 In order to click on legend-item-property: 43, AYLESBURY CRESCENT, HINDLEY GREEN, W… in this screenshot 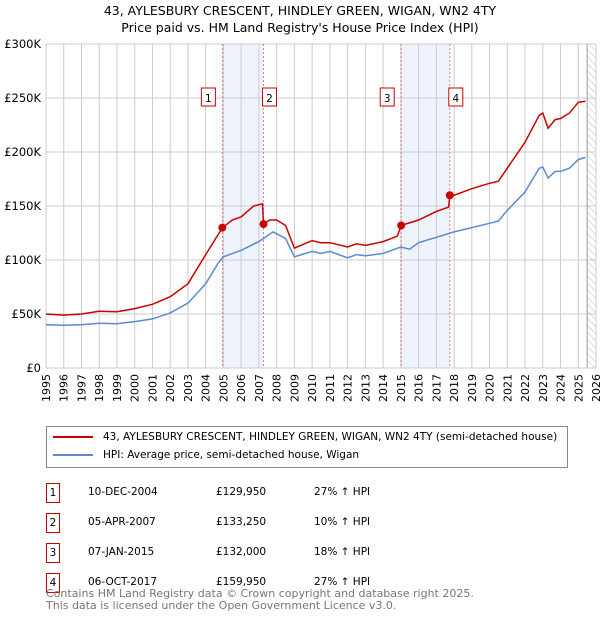, I will do `click(305, 437)`.